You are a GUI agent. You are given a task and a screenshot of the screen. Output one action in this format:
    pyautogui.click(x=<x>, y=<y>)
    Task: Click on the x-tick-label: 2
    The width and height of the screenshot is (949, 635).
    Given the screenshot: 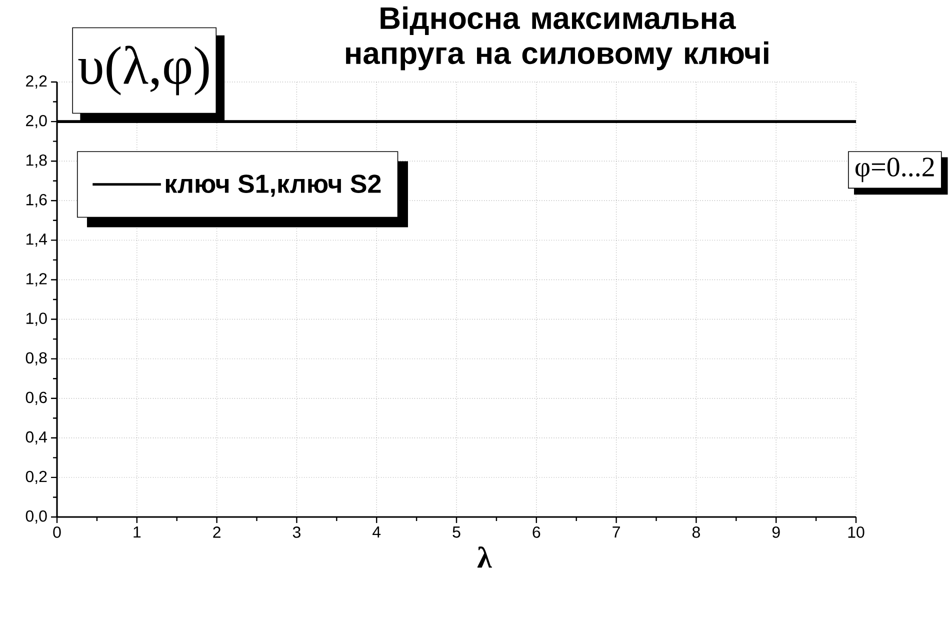 What is the action you would take?
    pyautogui.click(x=216, y=532)
    